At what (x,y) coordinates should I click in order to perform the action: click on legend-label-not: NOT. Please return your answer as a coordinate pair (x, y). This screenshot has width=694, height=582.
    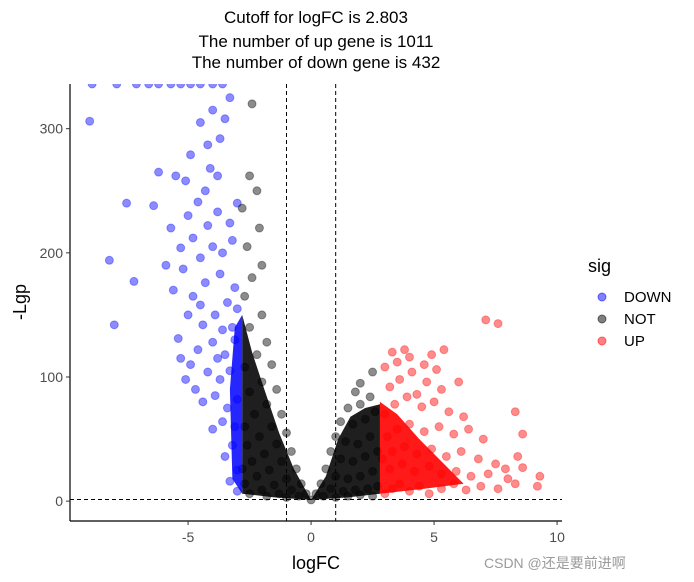
    Looking at the image, I should click on (640, 319).